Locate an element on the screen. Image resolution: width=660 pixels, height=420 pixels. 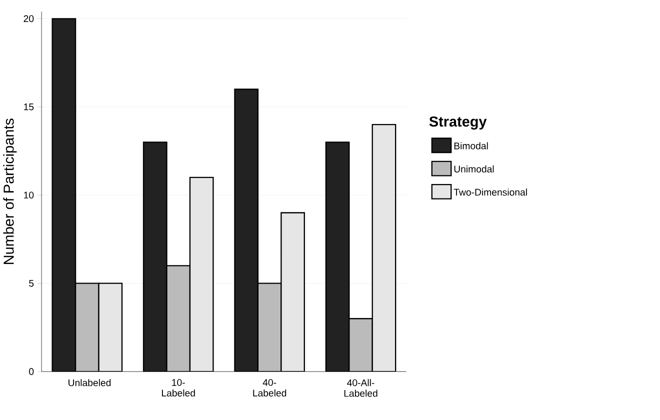
y-tick-label: 0 is located at coordinates (31, 371).